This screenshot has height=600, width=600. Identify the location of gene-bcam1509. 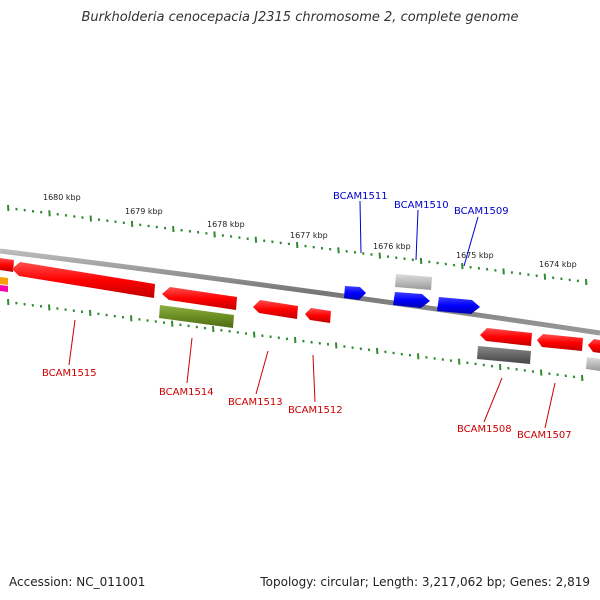
(458, 305).